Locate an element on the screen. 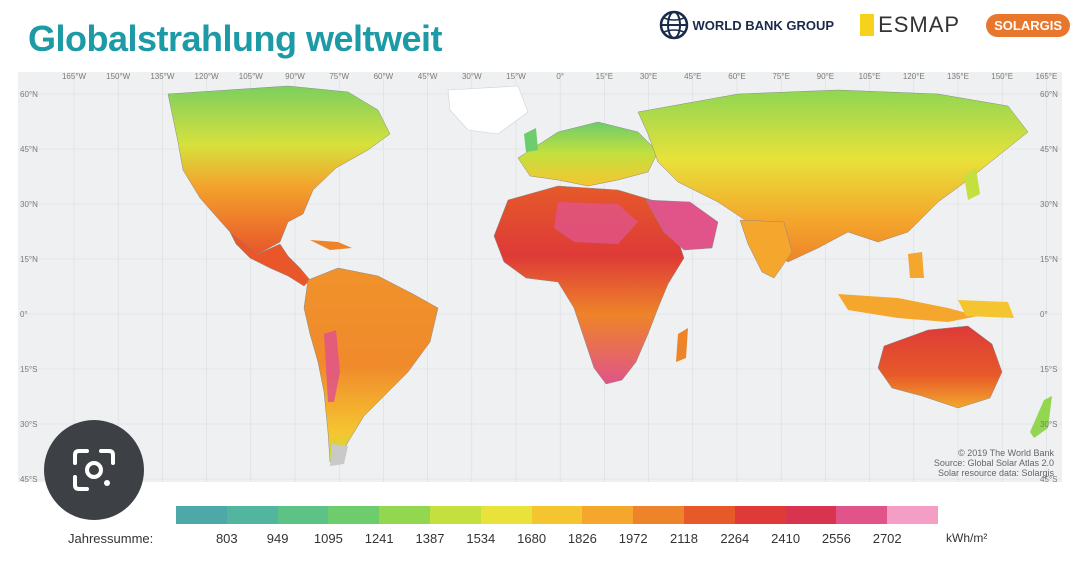 The width and height of the screenshot is (1080, 568). longitude-label: 165°E is located at coordinates (1046, 76).